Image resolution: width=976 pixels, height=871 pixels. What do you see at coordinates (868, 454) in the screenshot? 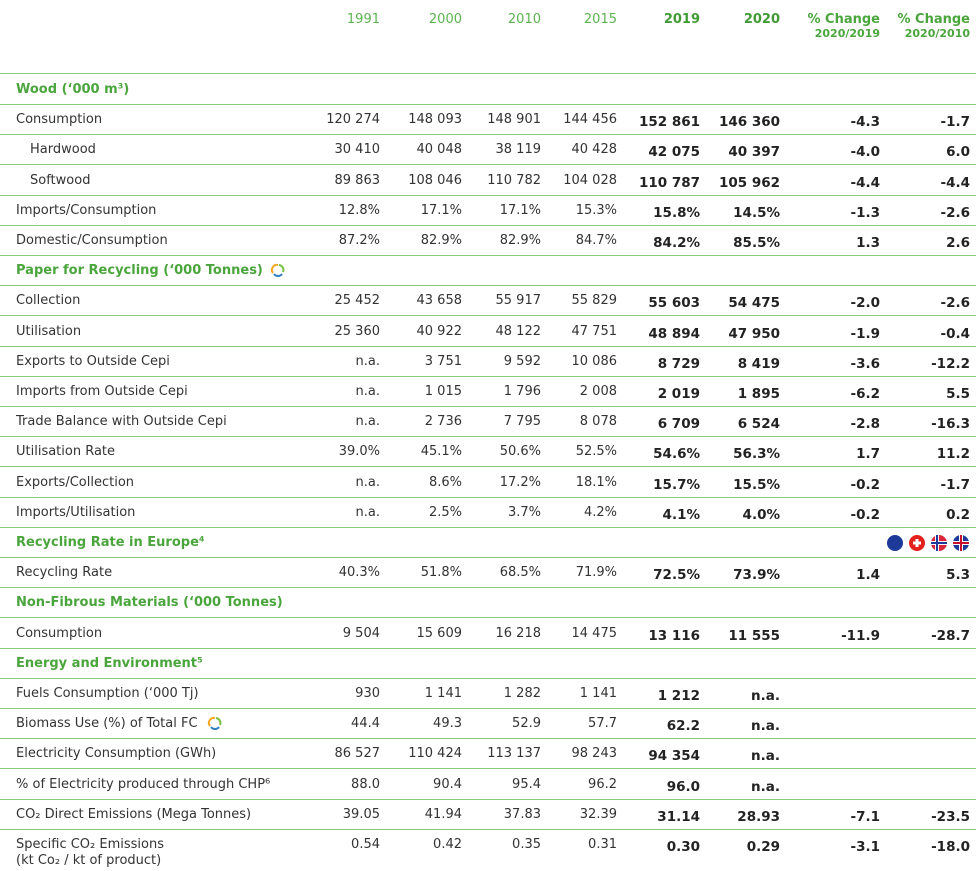
I see `cell: 1.7` at bounding box center [868, 454].